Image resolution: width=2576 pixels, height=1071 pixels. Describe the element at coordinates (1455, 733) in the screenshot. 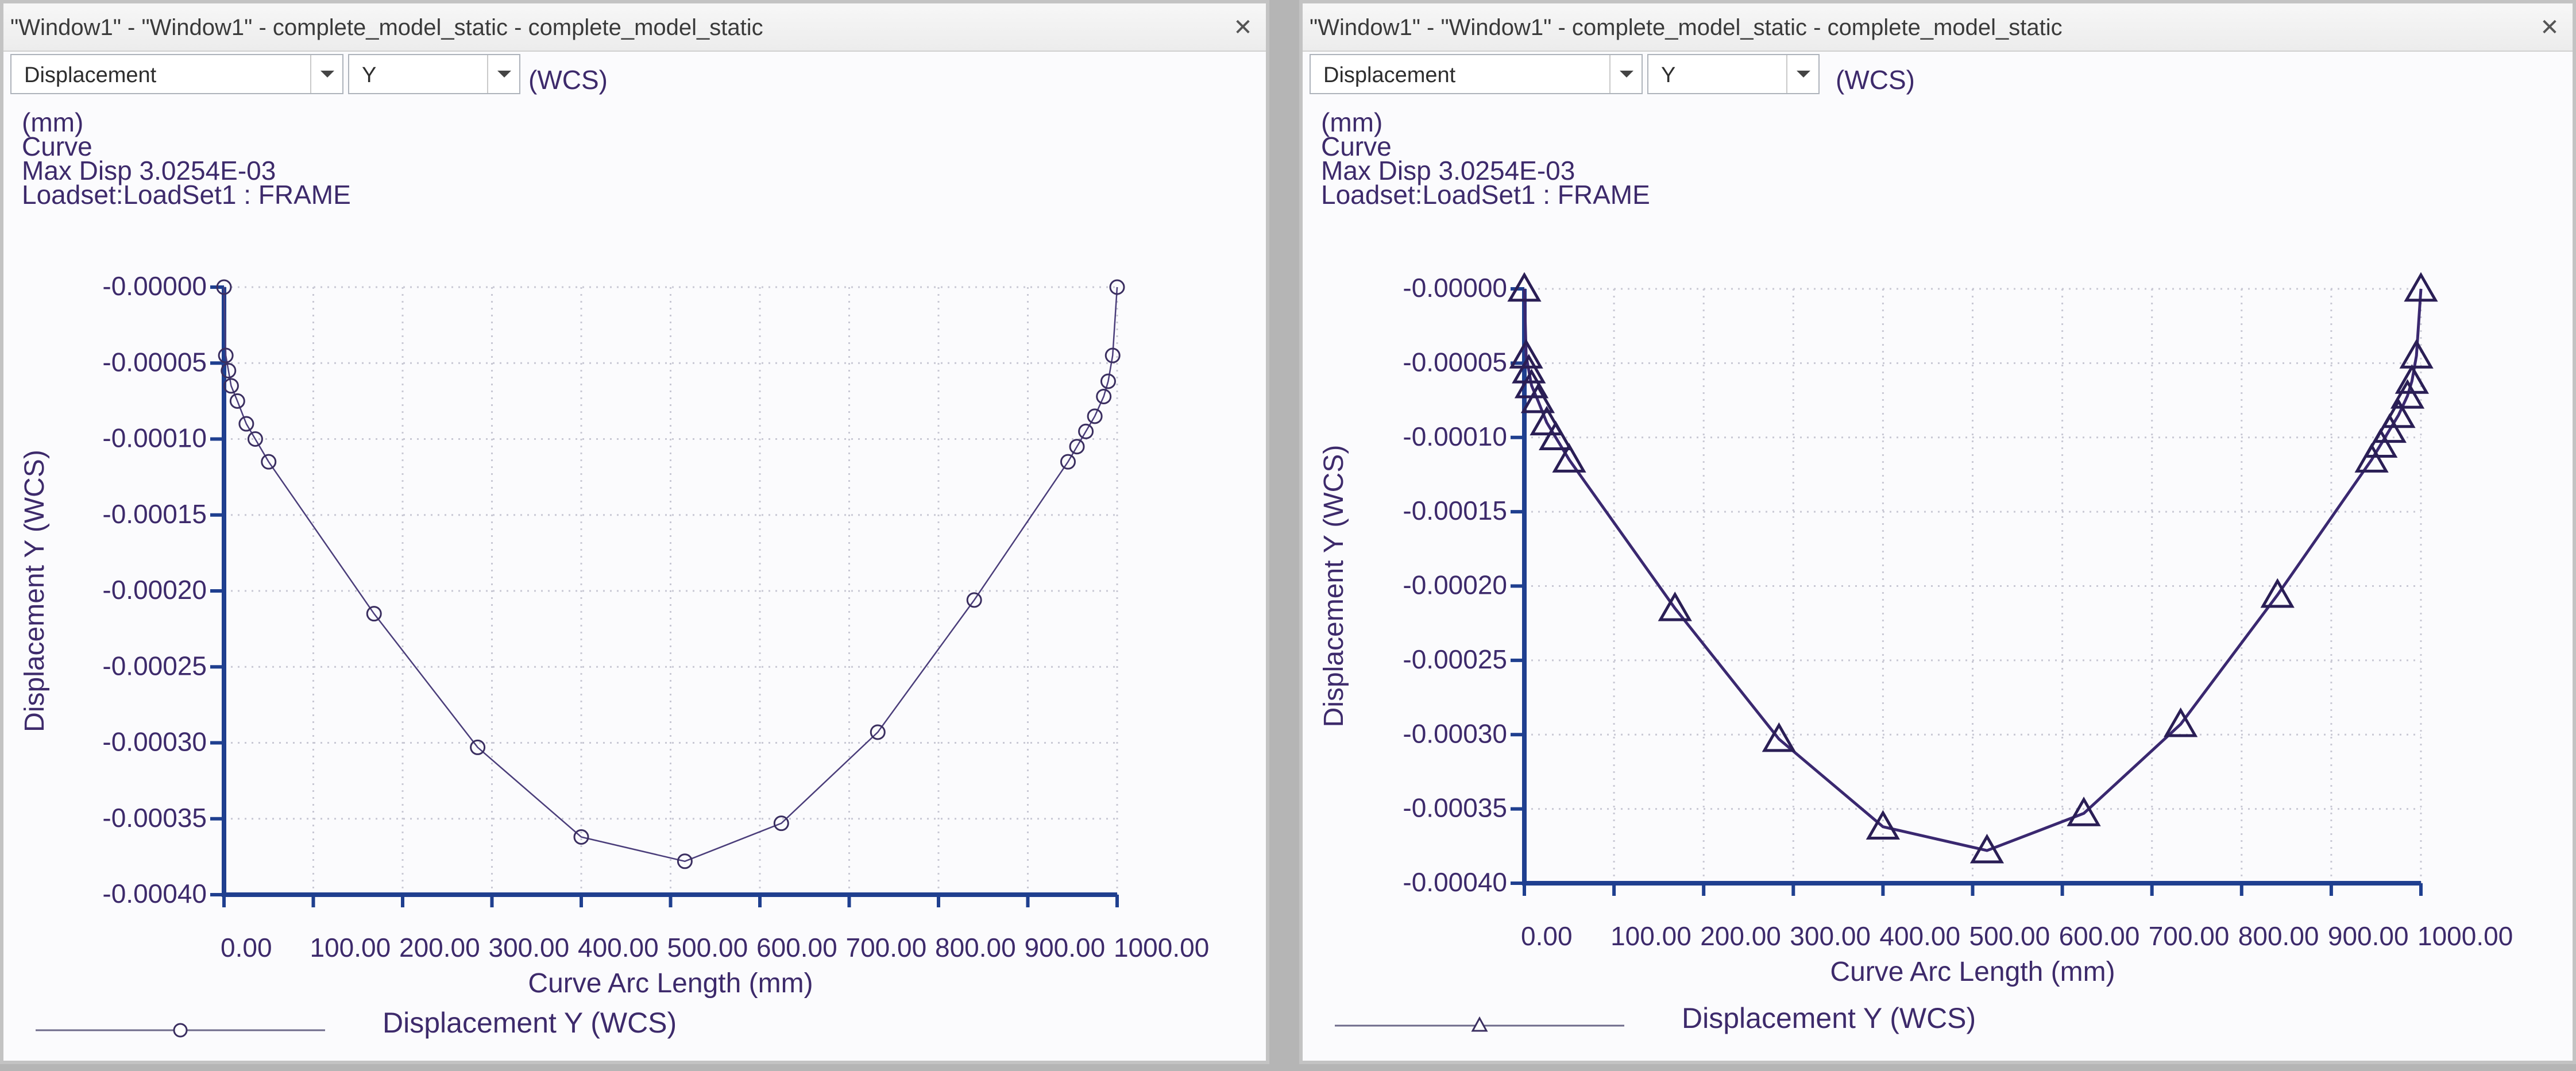

I see `y-tick-label: -0.00030` at that location.